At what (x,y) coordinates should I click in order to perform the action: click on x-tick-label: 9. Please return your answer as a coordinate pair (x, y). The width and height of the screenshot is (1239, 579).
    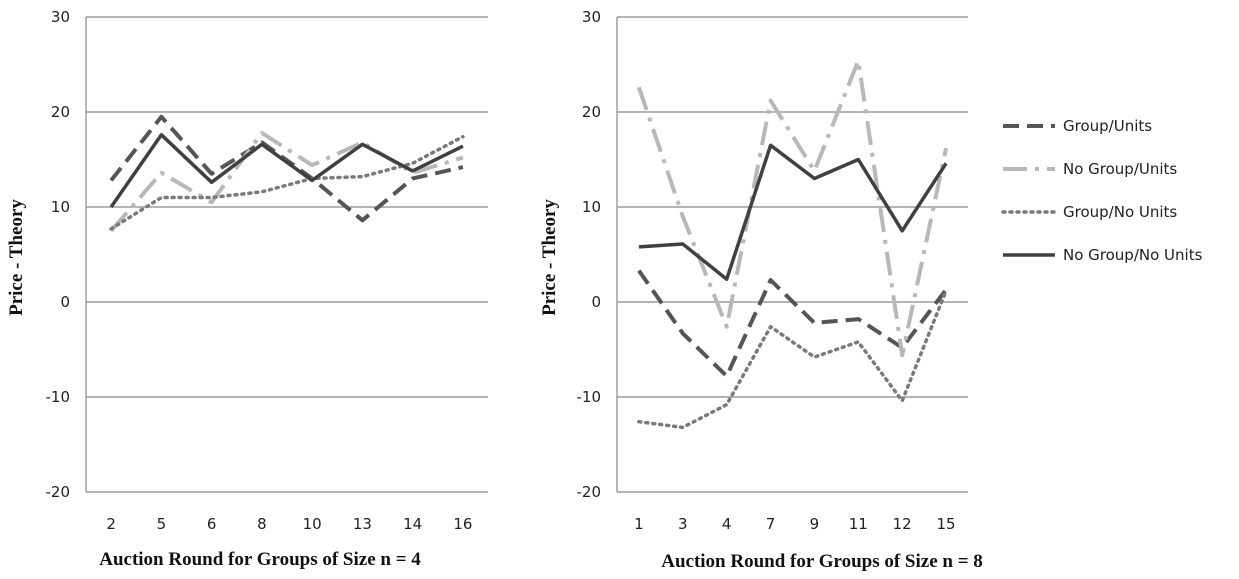
    Looking at the image, I should click on (815, 524).